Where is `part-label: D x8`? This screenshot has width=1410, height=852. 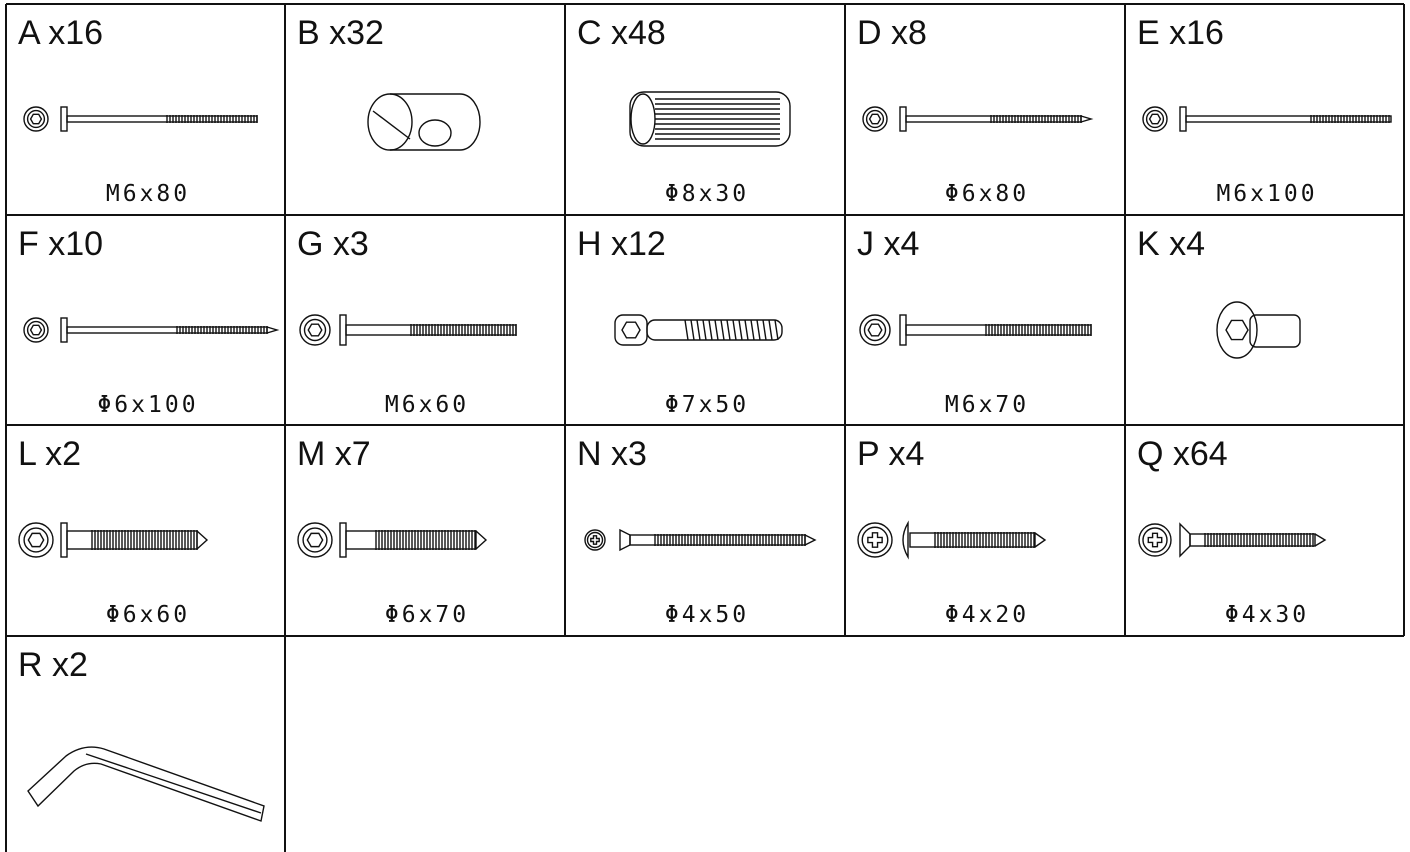
part-label: D x8 is located at coordinates (892, 33).